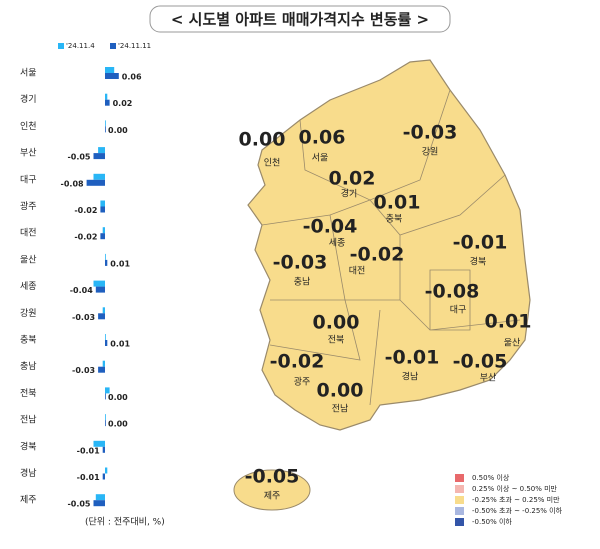 Image resolution: width=600 pixels, height=549 pixels. What do you see at coordinates (28, 366) in the screenshot?
I see `category-label: 충남` at bounding box center [28, 366].